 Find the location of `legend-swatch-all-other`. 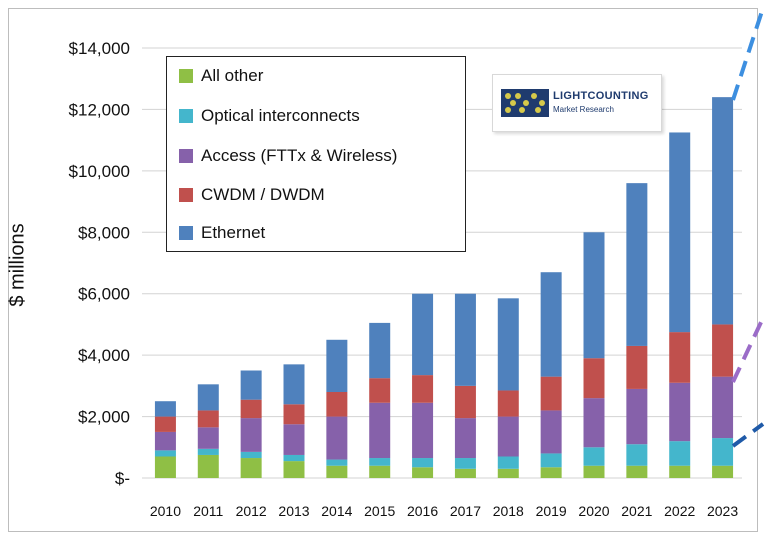

legend-swatch-all-other is located at coordinates (186, 76).